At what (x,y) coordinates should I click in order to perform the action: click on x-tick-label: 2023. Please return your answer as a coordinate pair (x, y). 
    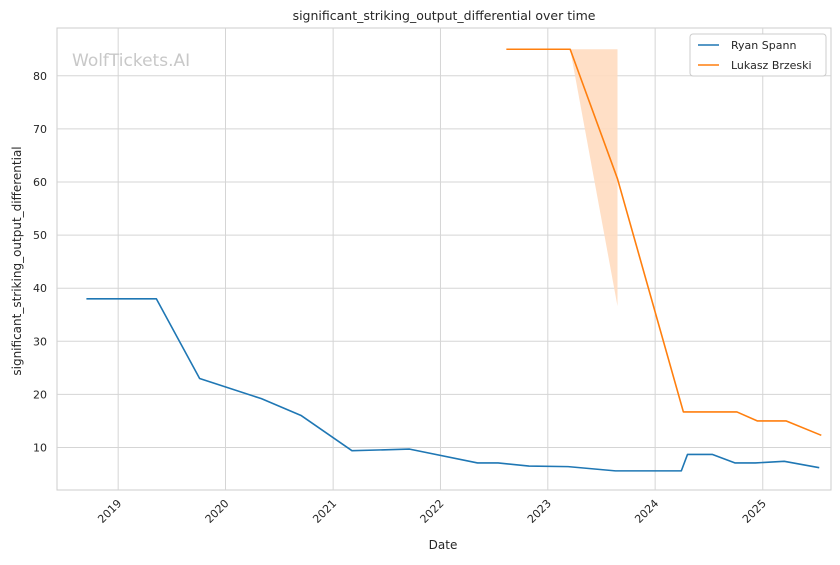
    Looking at the image, I should click on (539, 511).